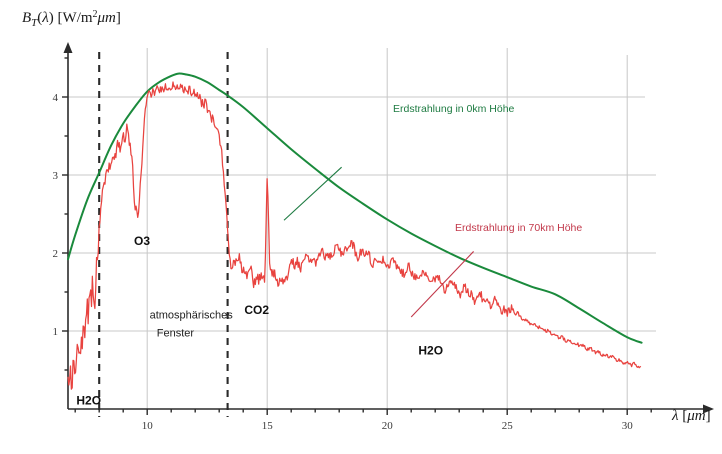 Image resolution: width=722 pixels, height=454 pixels. What do you see at coordinates (56, 254) in the screenshot?
I see `y-tick-label: 2` at bounding box center [56, 254].